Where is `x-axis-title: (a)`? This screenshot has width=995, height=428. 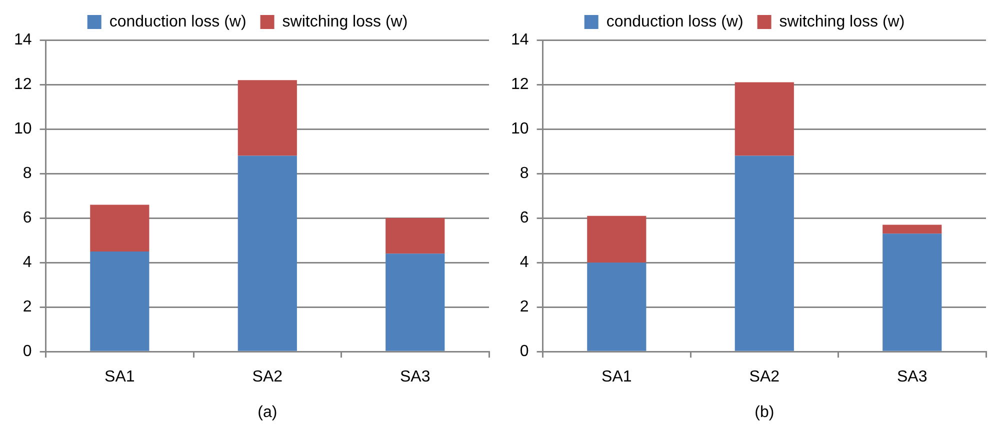 x-axis-title: (a) is located at coordinates (268, 412).